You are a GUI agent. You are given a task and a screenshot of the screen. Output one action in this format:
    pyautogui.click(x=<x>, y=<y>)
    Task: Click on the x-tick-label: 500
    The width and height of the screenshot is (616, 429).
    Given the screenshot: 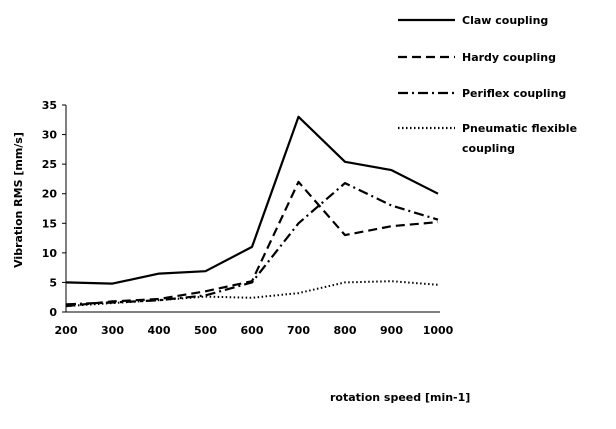 What is the action you would take?
    pyautogui.click(x=205, y=330)
    